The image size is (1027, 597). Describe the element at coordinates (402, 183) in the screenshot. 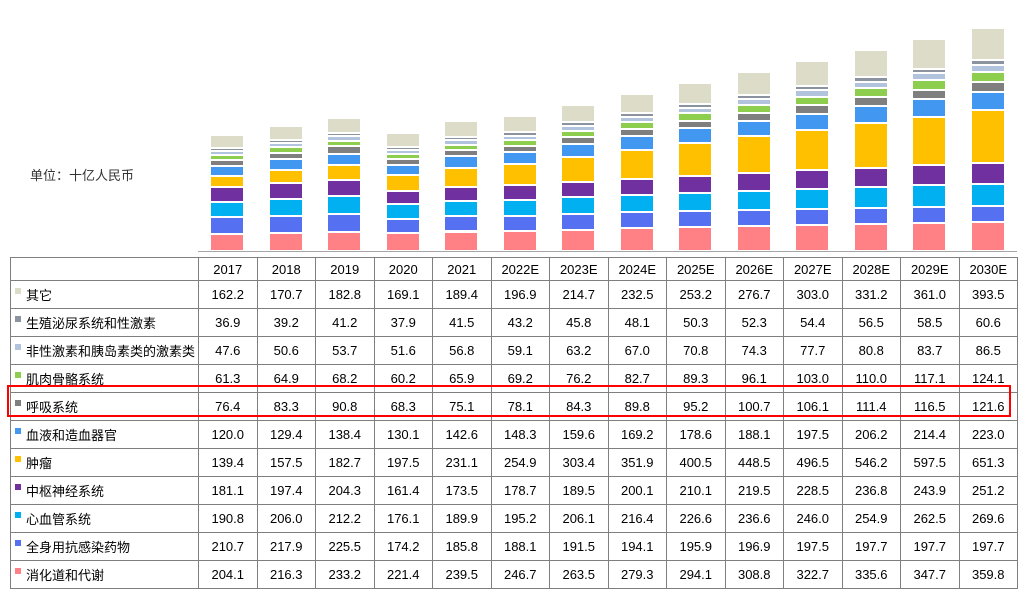

I see `bar-segment-肿瘤-2020` at that location.